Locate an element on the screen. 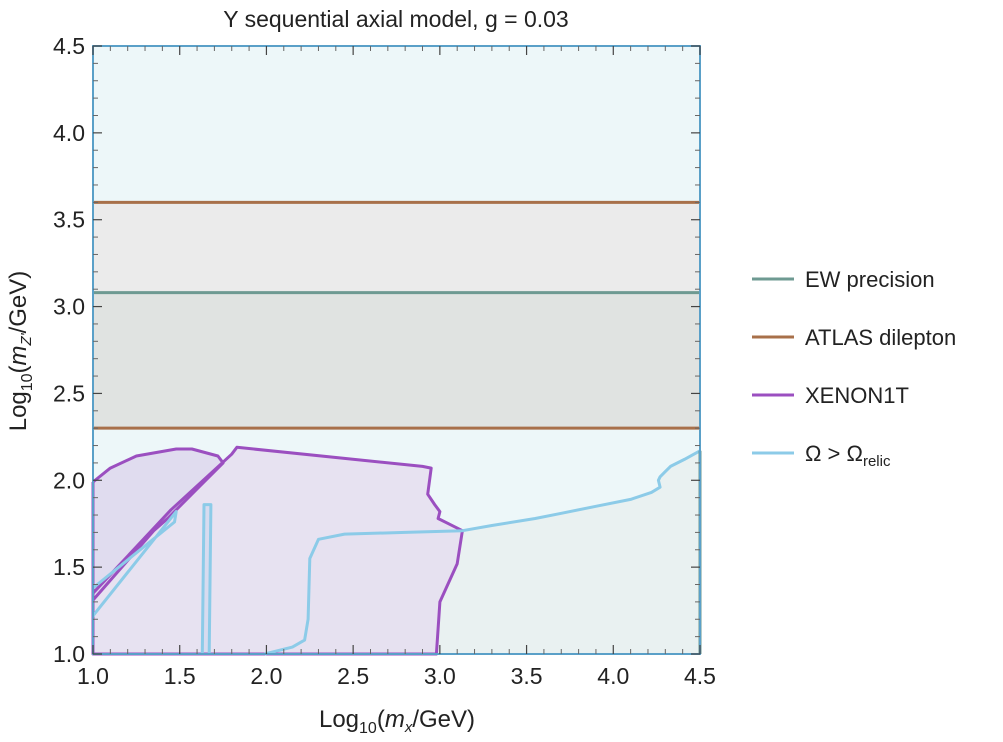 This screenshot has width=1003, height=742. x-tick-label: 3.5 is located at coordinates (527, 676).